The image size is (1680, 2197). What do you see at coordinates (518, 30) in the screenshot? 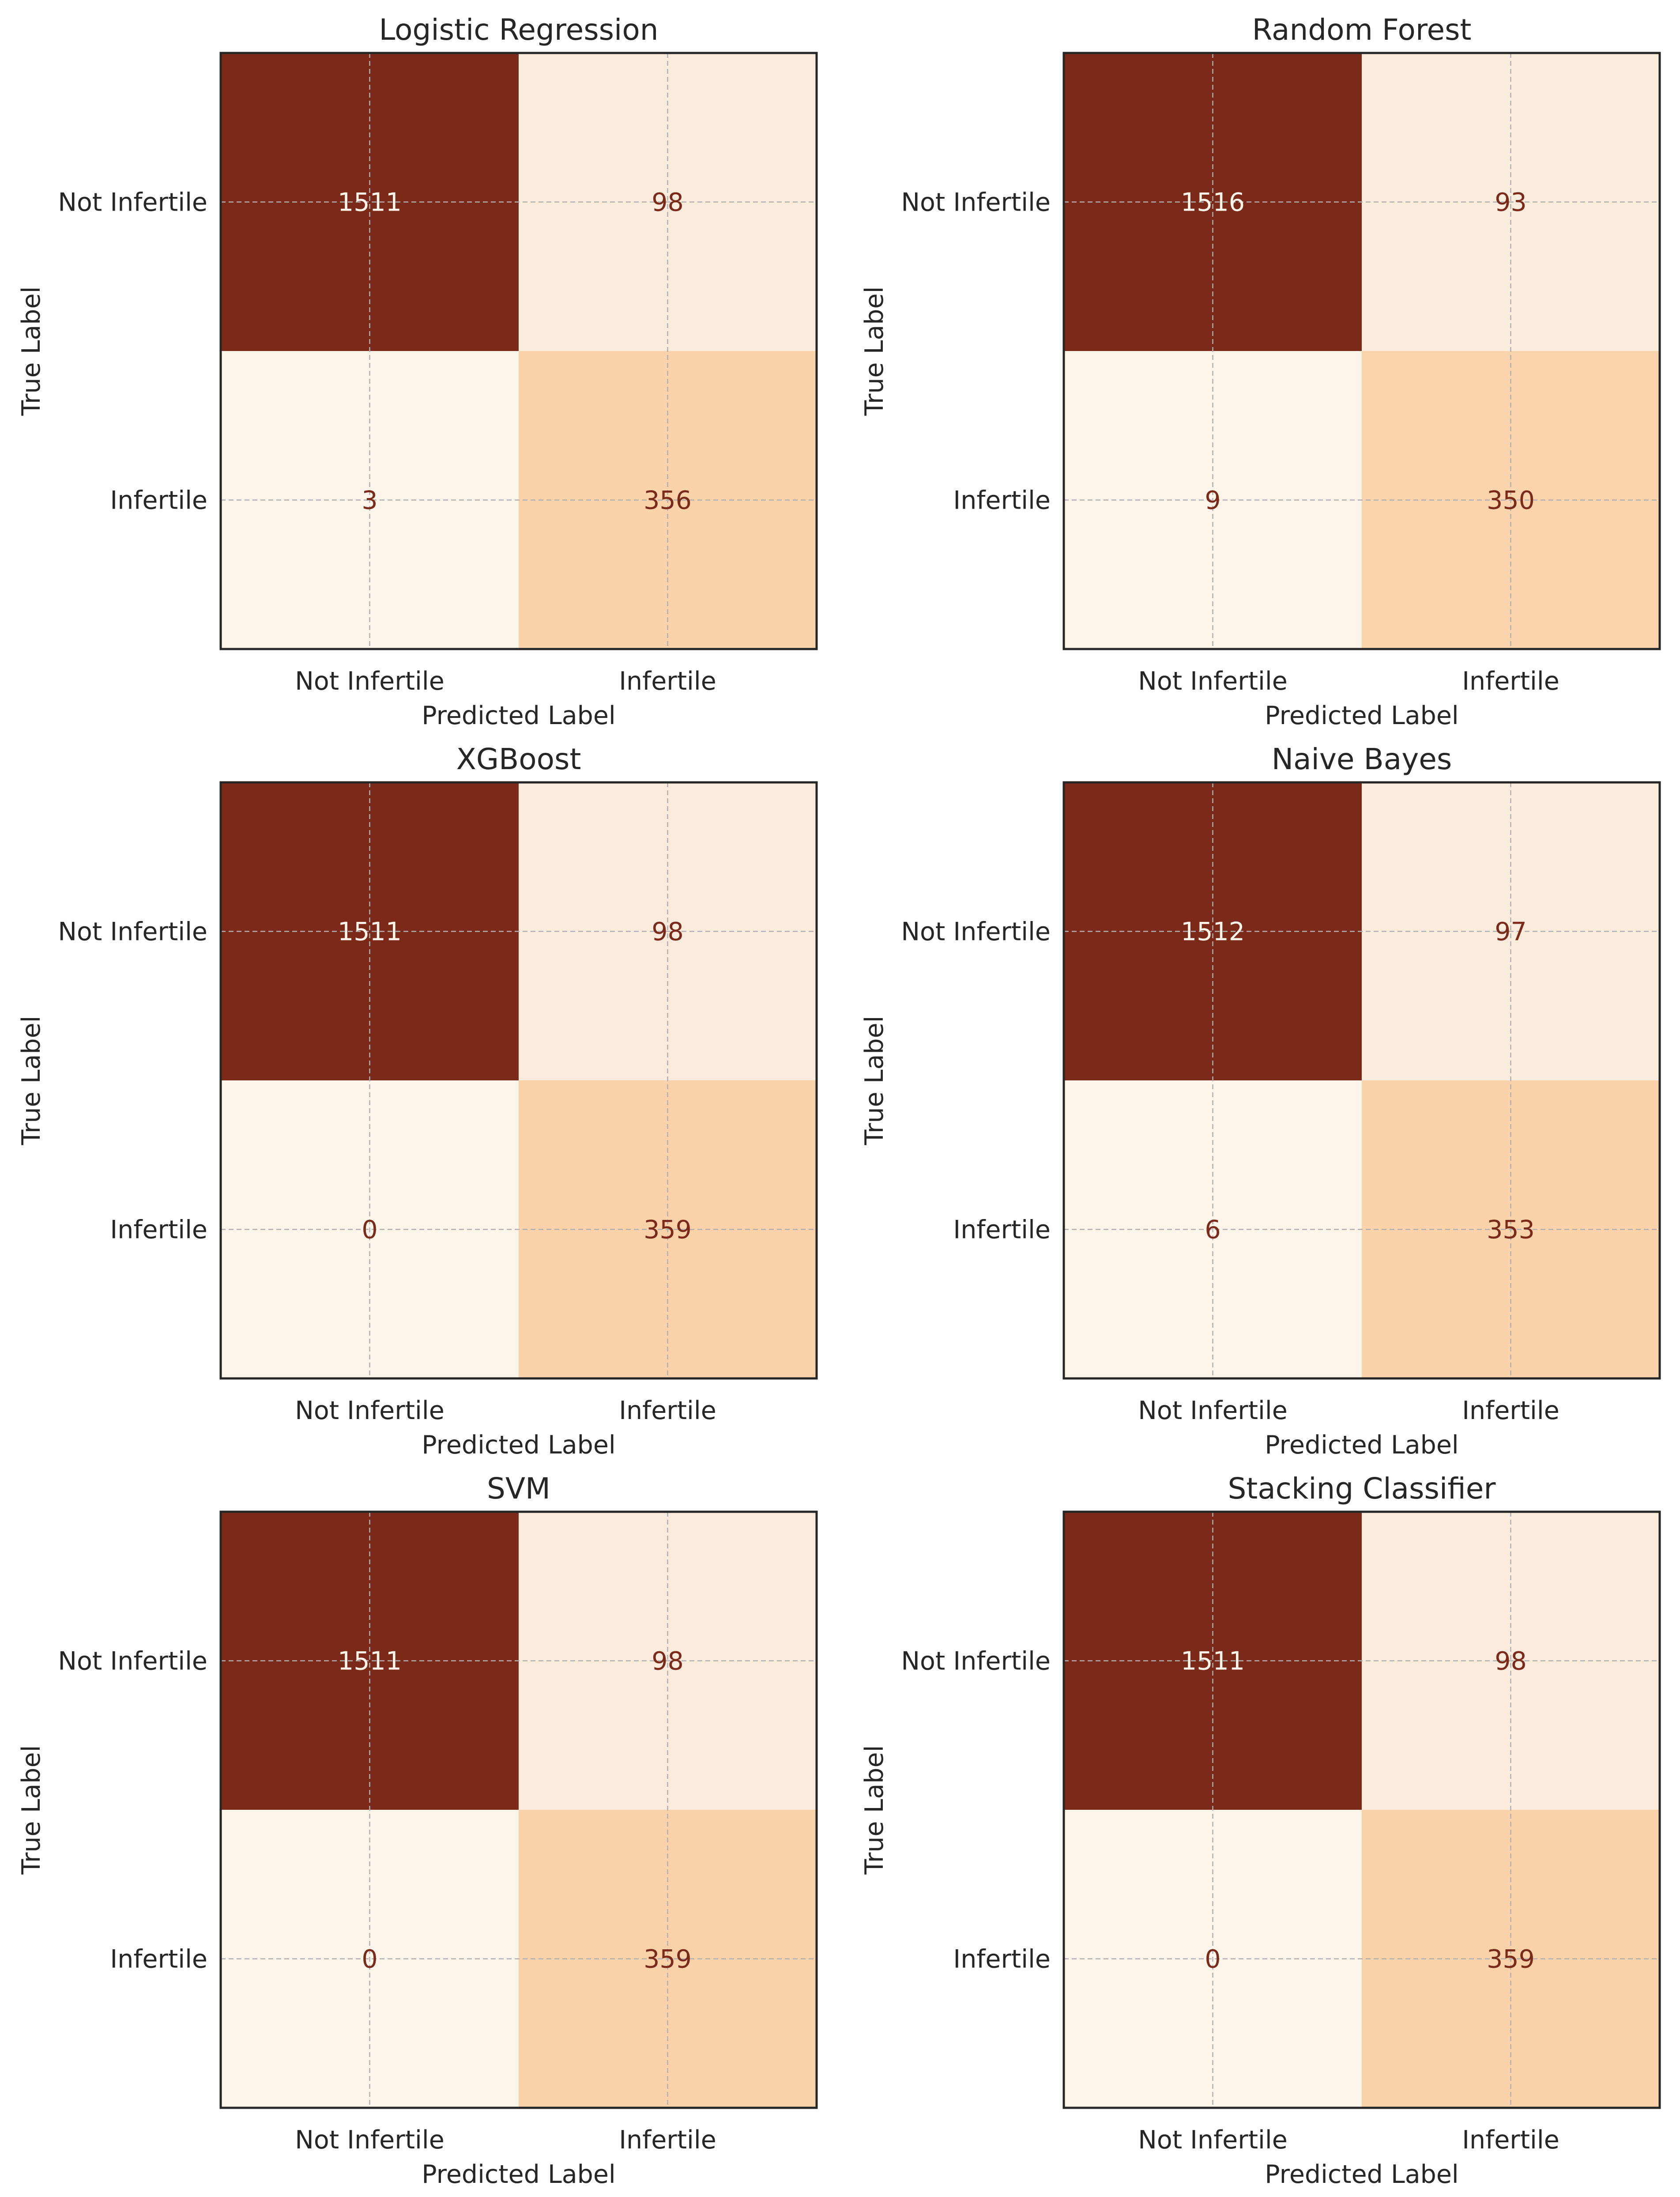
I see `chart-title: Logistic Regression` at bounding box center [518, 30].